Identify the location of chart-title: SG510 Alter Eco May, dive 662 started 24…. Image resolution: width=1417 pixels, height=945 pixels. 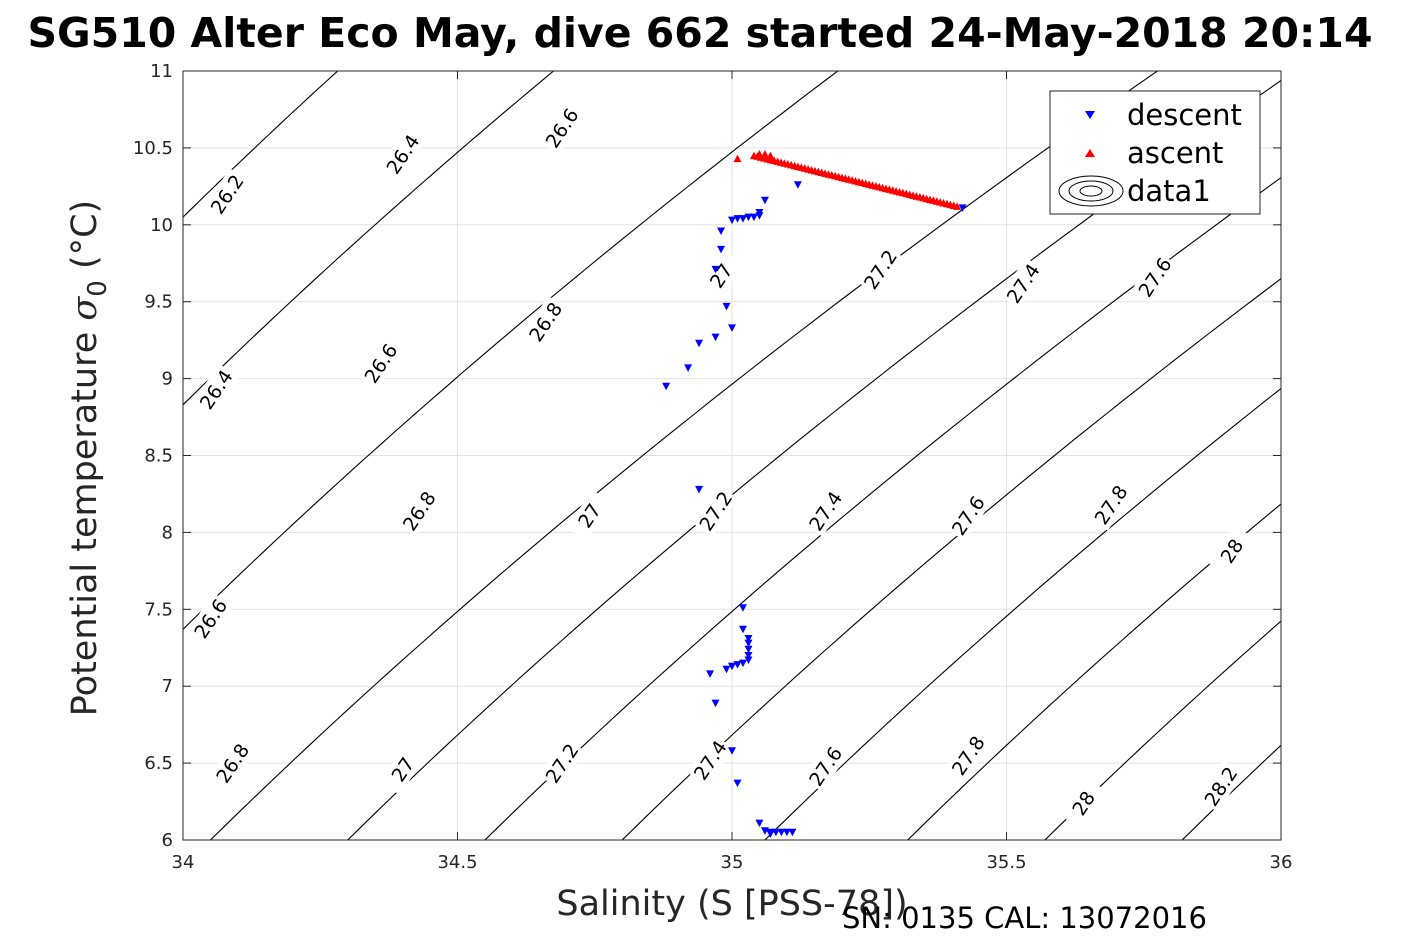
(700, 33).